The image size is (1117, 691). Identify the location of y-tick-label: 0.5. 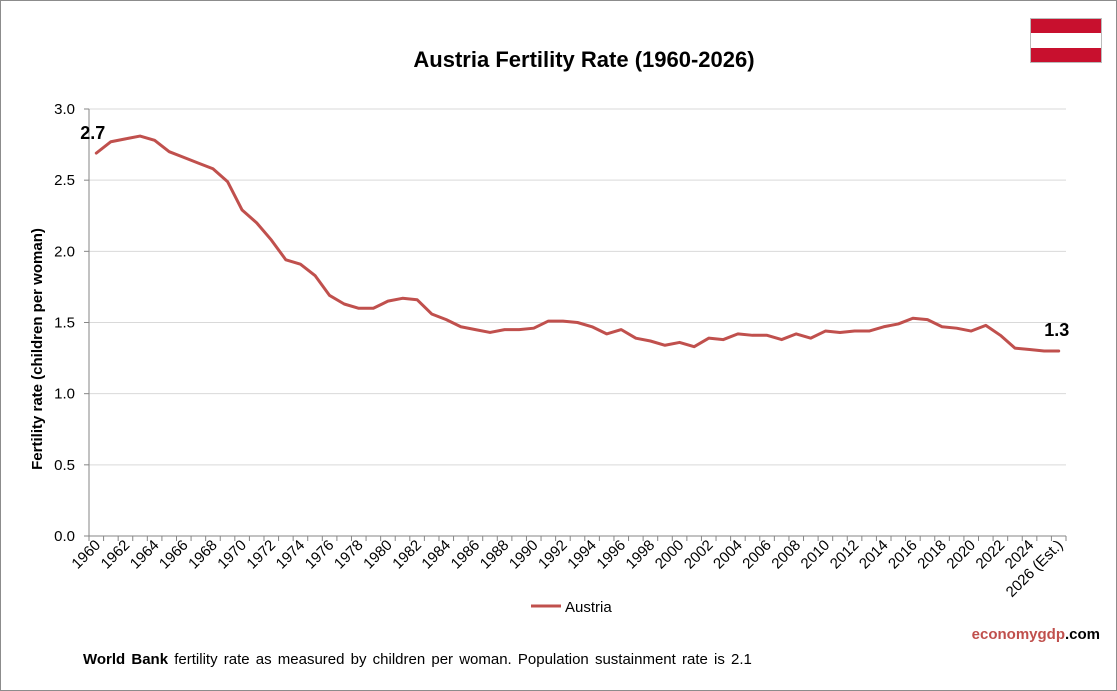
(64, 465).